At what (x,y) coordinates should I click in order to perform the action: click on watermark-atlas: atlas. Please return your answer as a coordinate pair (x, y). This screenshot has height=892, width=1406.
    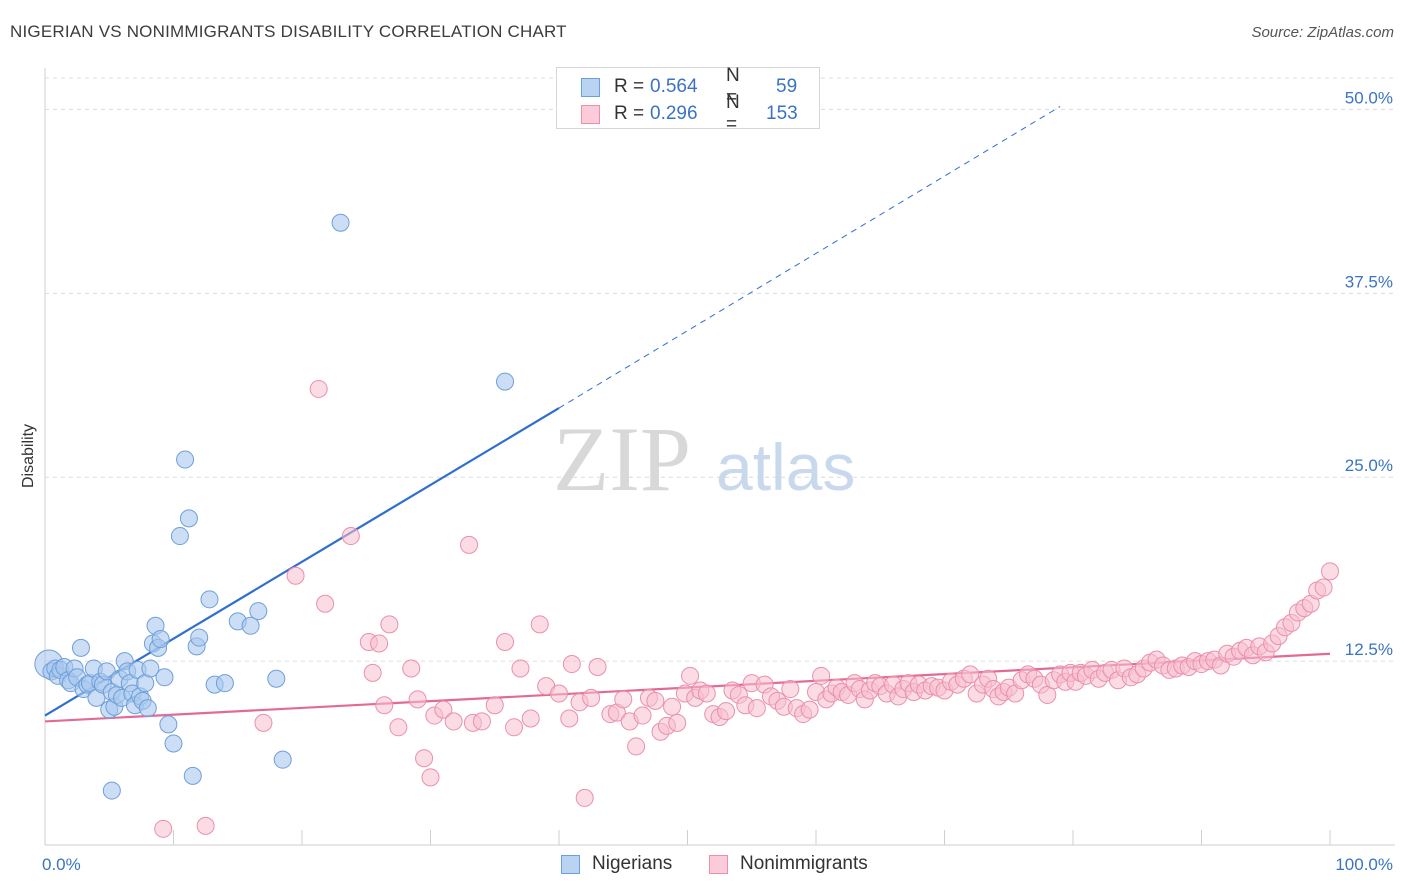
    Looking at the image, I should click on (785, 467).